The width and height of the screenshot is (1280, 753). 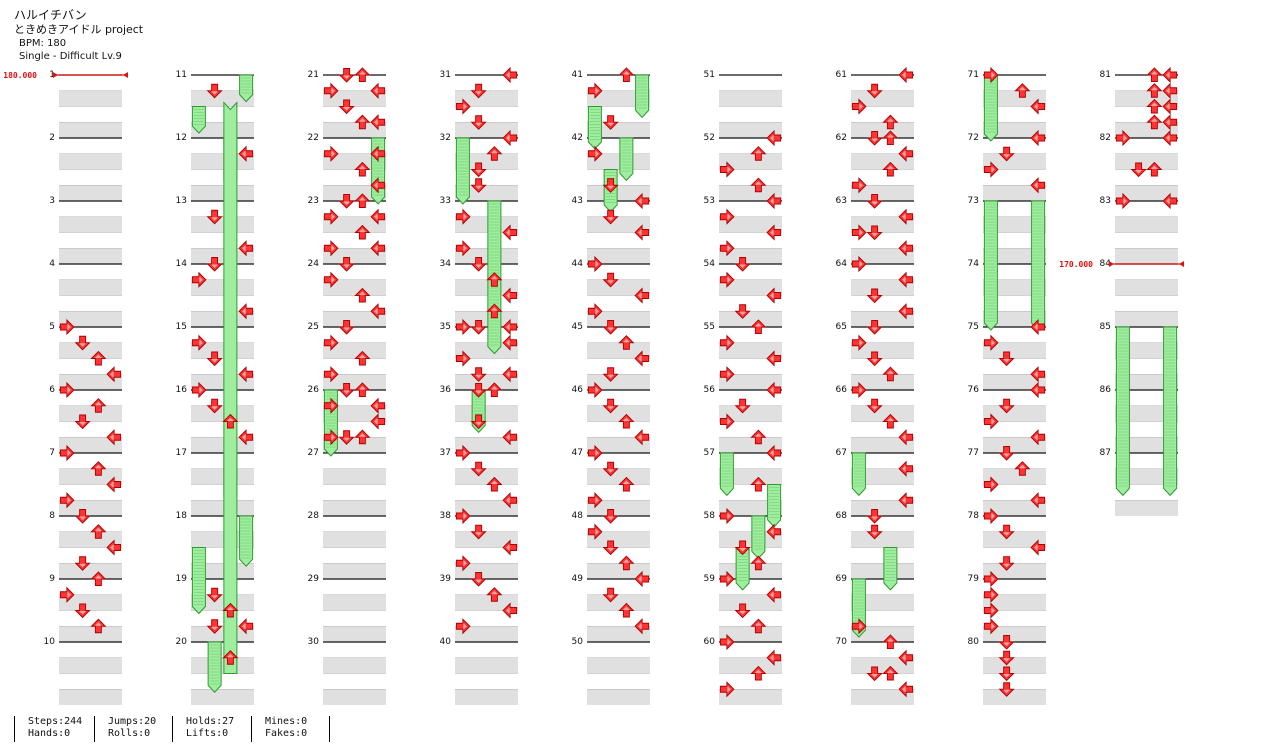 What do you see at coordinates (1106, 390) in the screenshot?
I see `measure-number: 86` at bounding box center [1106, 390].